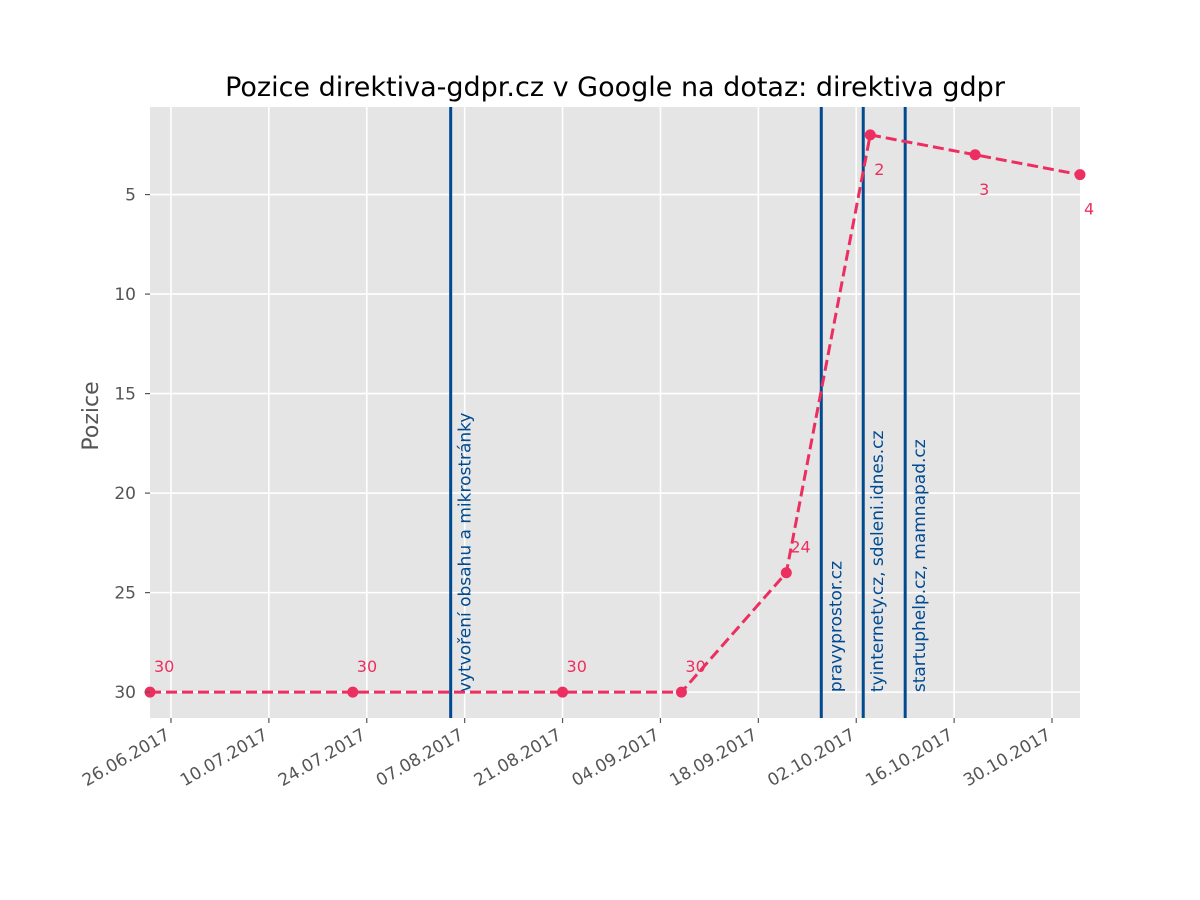 Image resolution: width=1200 pixels, height=900 pixels. Describe the element at coordinates (1089, 209) in the screenshot. I see `data-label: 4` at that location.